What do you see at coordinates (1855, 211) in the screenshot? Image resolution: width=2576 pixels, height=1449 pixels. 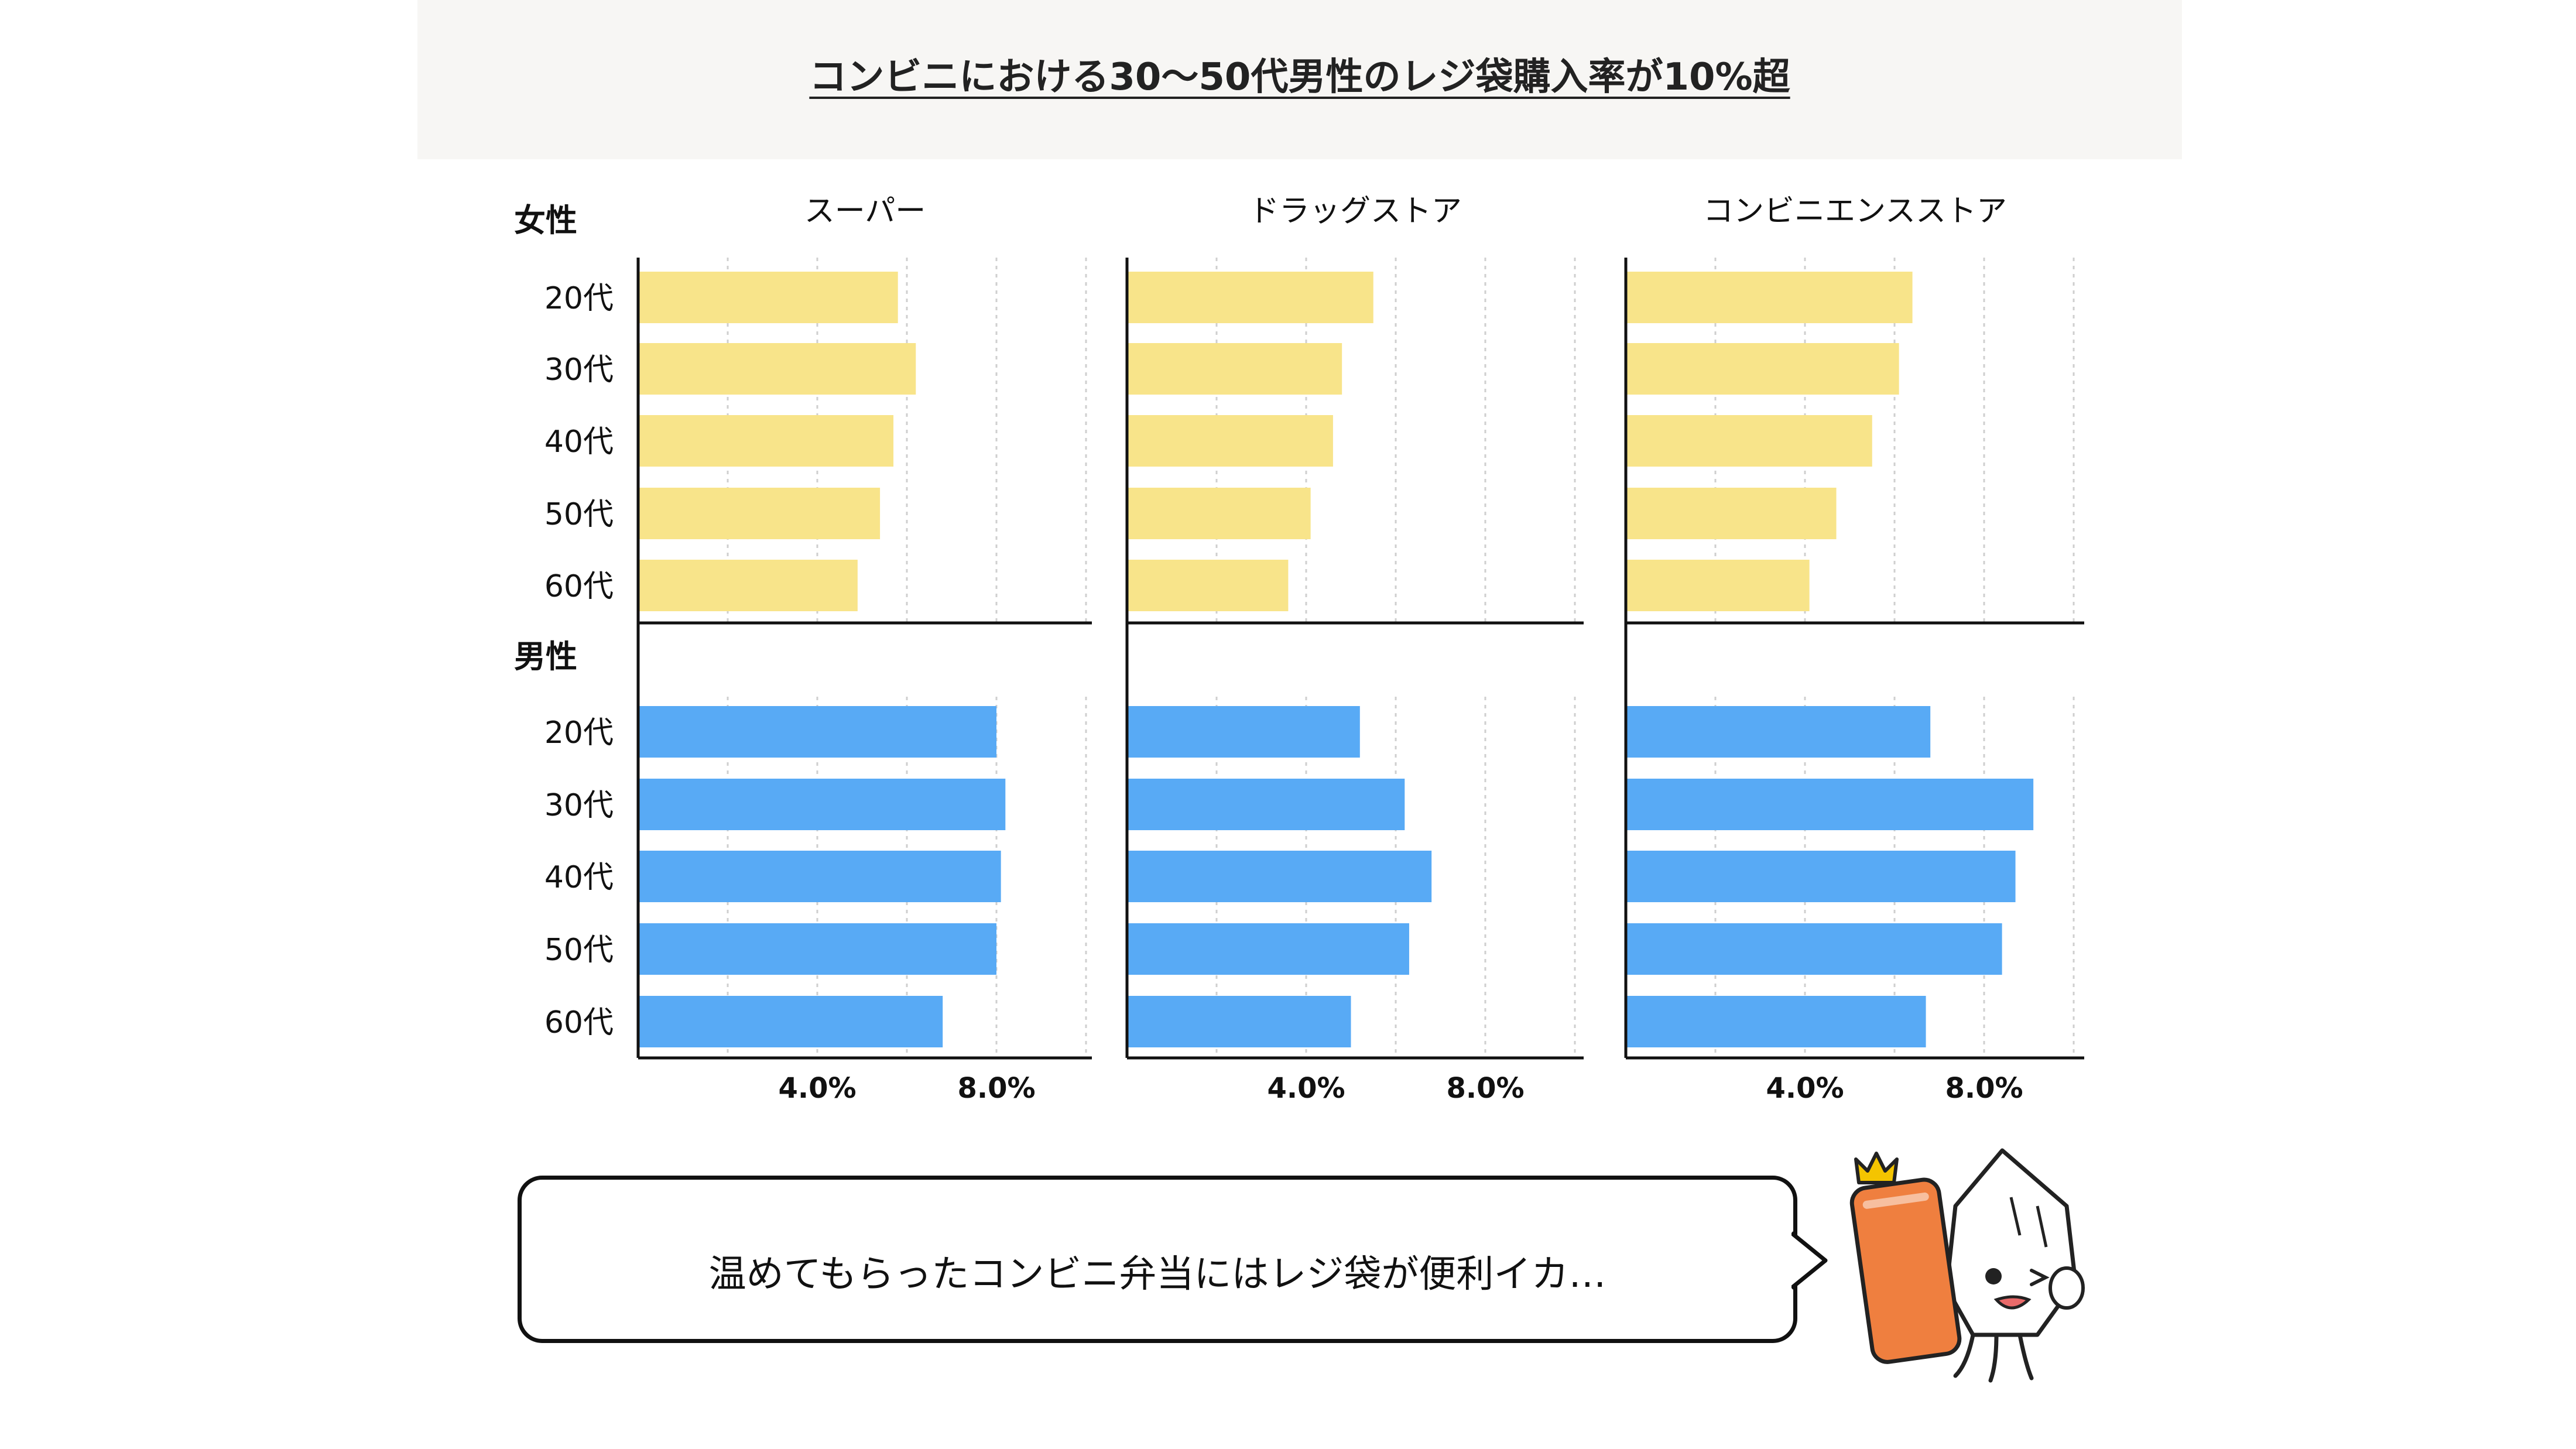 I see `facet-title: コンビニエンスストア` at bounding box center [1855, 211].